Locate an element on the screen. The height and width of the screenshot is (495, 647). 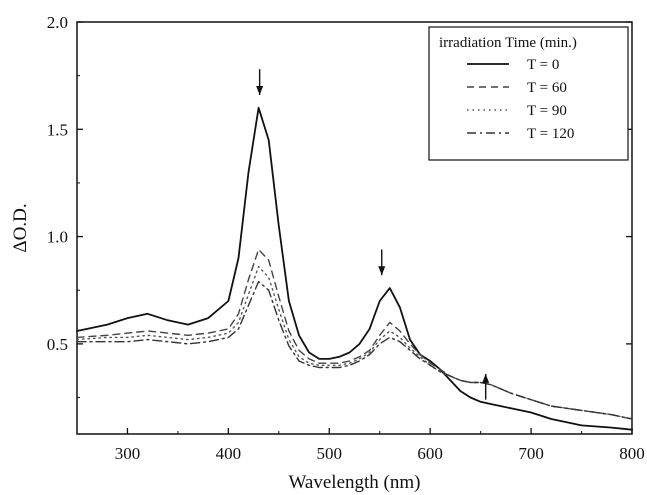
x-tick-label: 800 is located at coordinates (632, 453).